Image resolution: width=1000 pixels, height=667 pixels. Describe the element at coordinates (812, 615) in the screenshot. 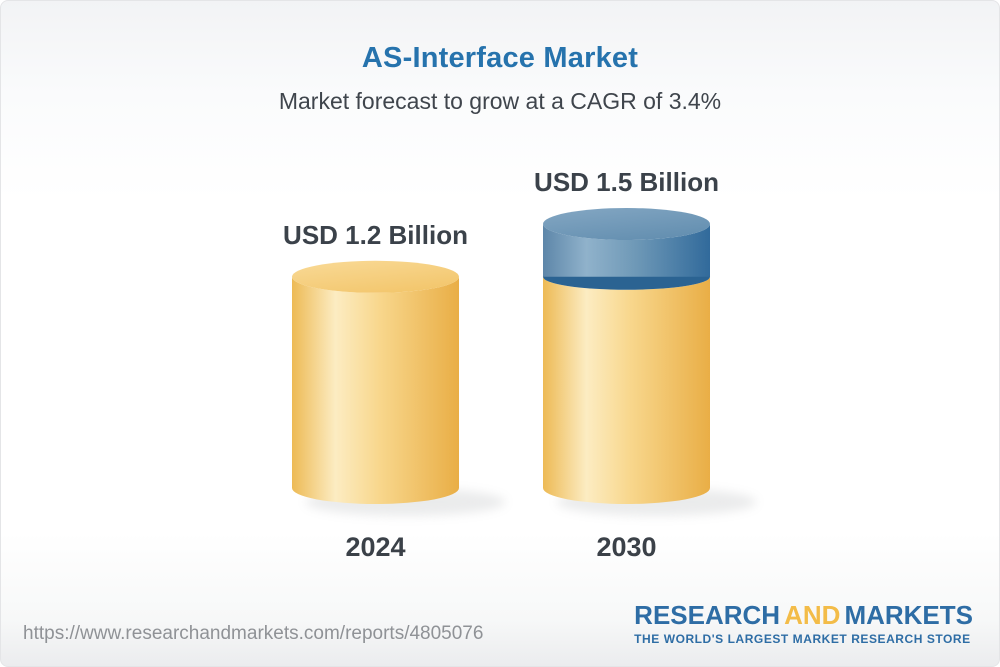

I see `logo-word-and: AND` at that location.